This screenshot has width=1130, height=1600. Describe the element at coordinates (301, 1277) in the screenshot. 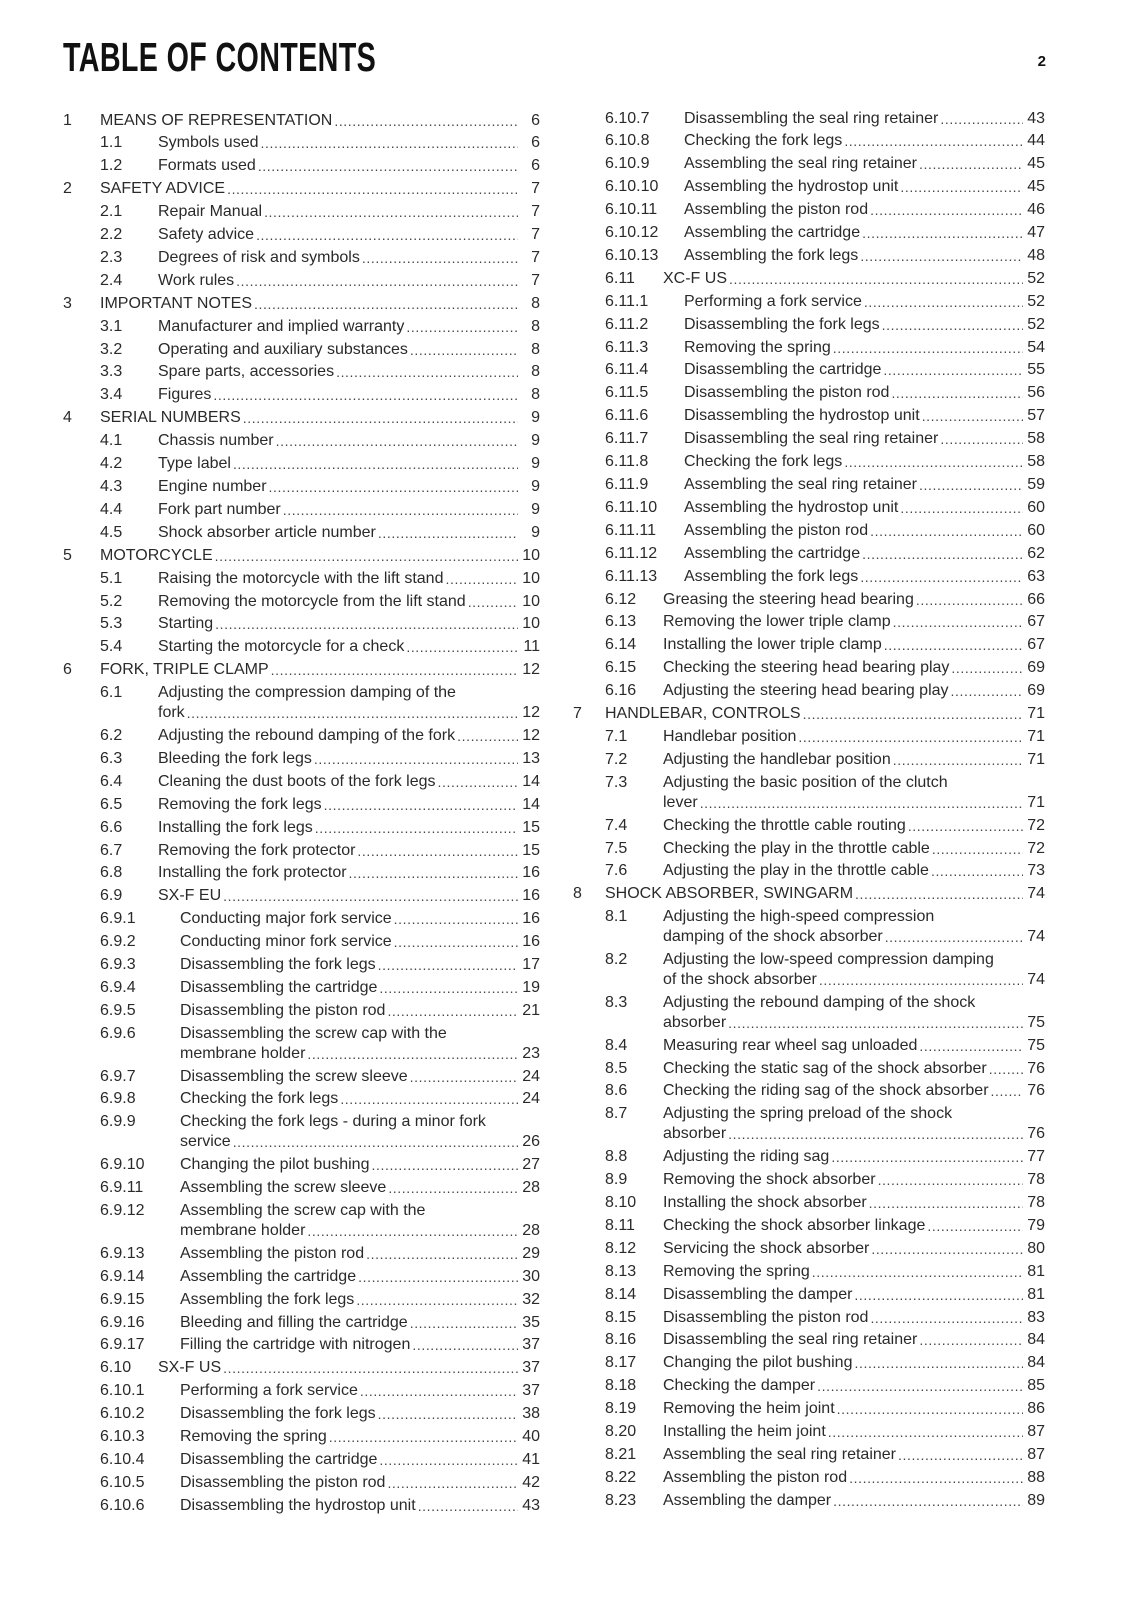

I see `toc-entry: 6.9.14 Assembling the cartridge 30` at that location.